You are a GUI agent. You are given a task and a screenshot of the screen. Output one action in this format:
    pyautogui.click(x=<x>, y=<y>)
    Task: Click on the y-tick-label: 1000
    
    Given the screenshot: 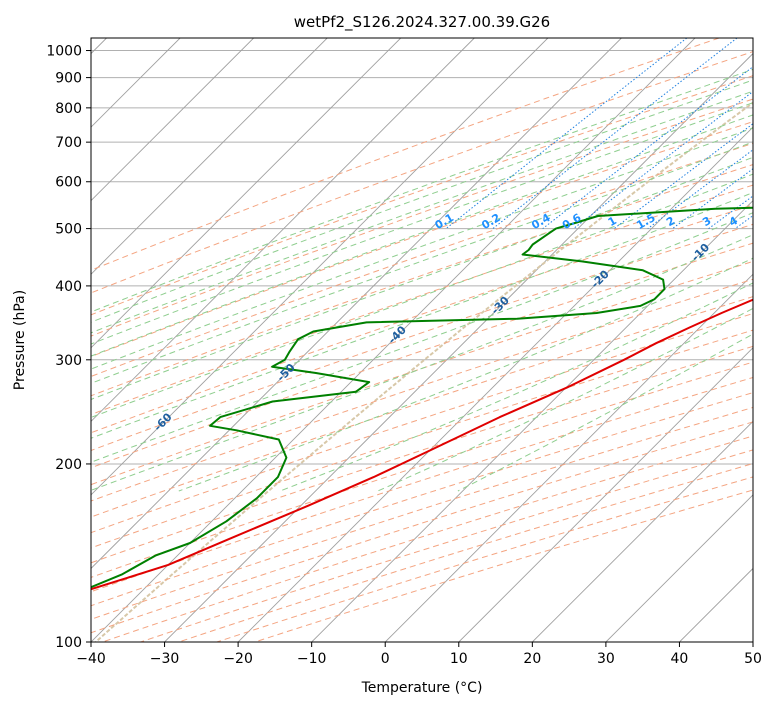 What is the action you would take?
    pyautogui.click(x=64, y=52)
    